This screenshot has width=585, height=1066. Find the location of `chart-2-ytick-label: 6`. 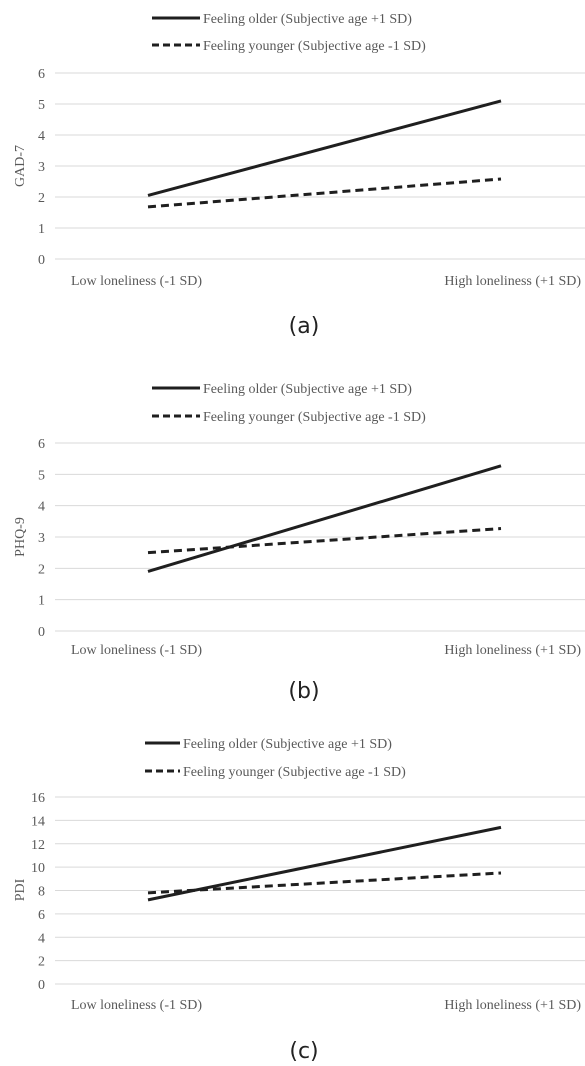

chart-2-ytick-label: 6 is located at coordinates (41, 444).